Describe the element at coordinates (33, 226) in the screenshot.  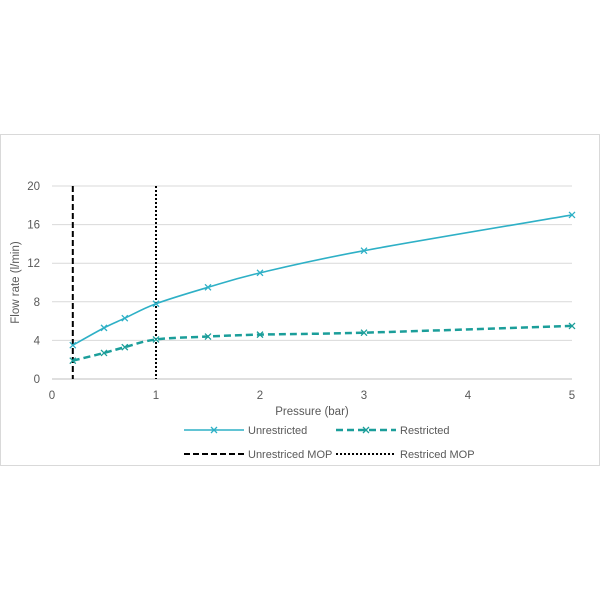
I see `y-tick-label: 16` at that location.